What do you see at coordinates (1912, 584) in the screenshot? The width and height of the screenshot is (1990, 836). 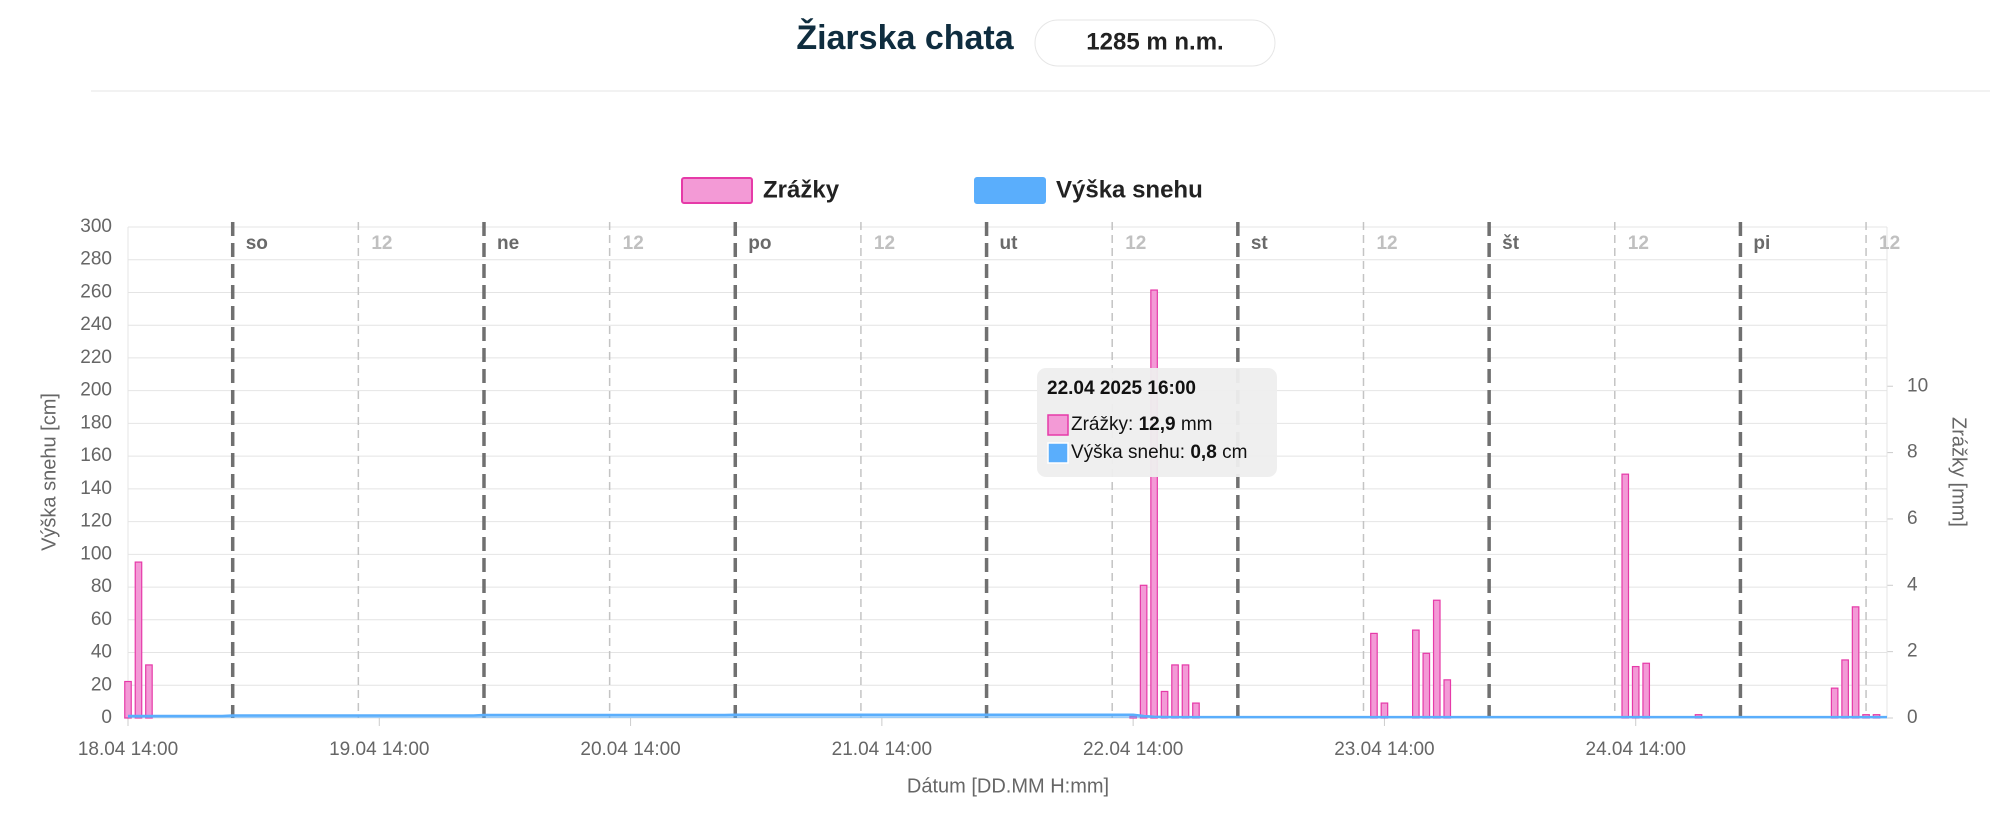 I see `y2-tick-label: 4` at bounding box center [1912, 584].